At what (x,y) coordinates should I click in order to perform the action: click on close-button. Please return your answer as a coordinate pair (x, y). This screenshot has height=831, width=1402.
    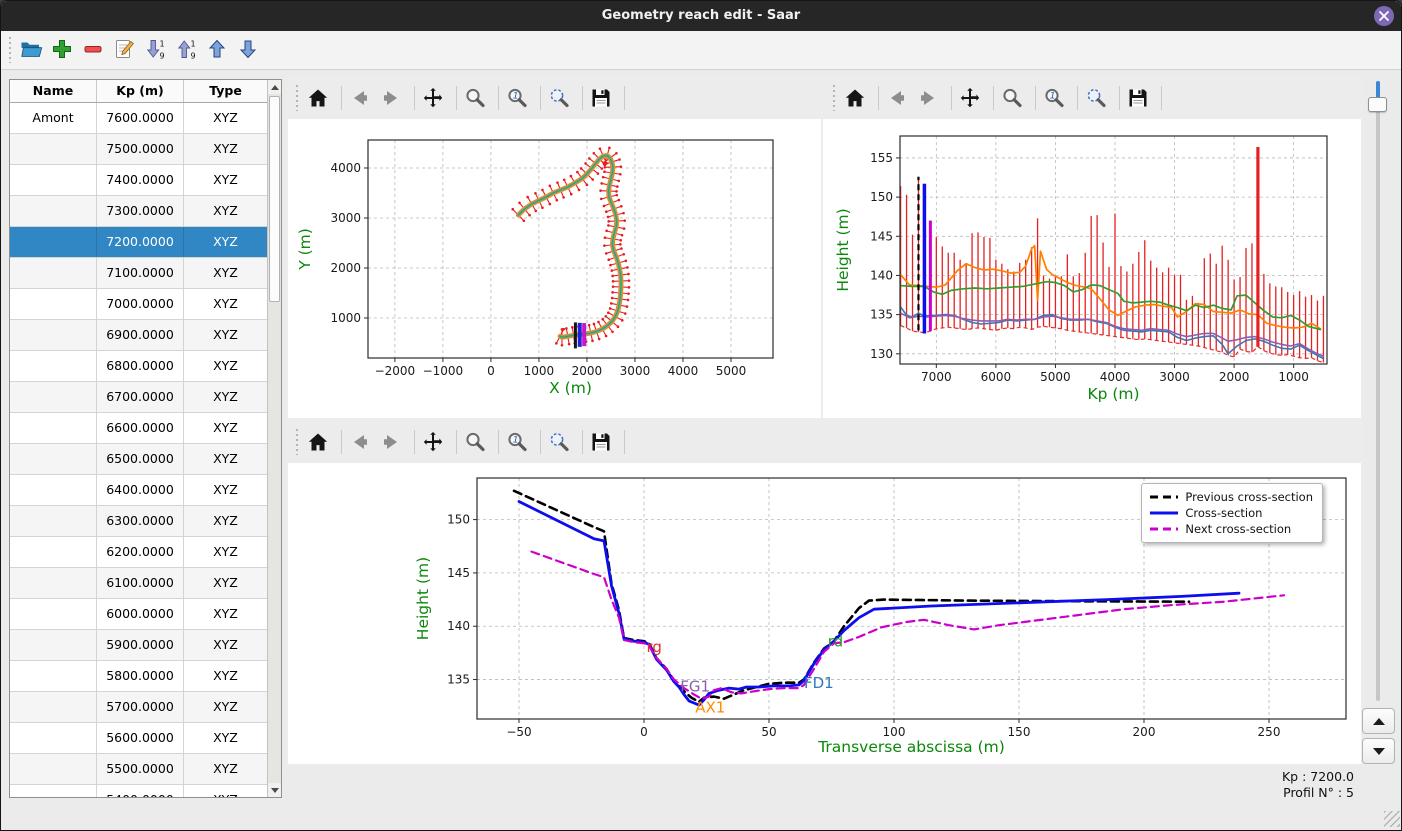
    Looking at the image, I should click on (1384, 16).